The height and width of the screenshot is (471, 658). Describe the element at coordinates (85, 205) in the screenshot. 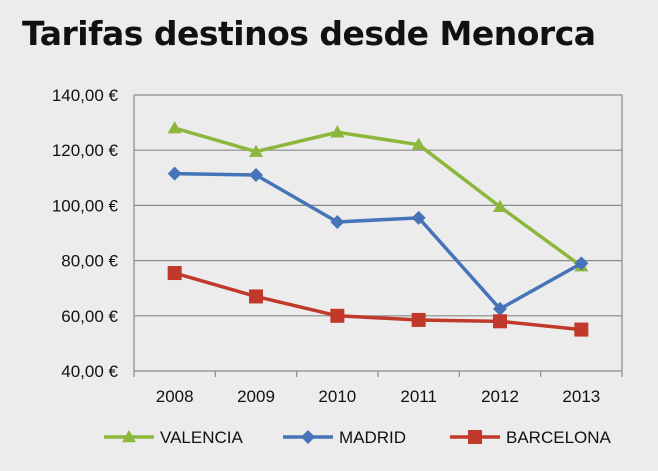

I see `y-tick-label: 100,00 €` at that location.